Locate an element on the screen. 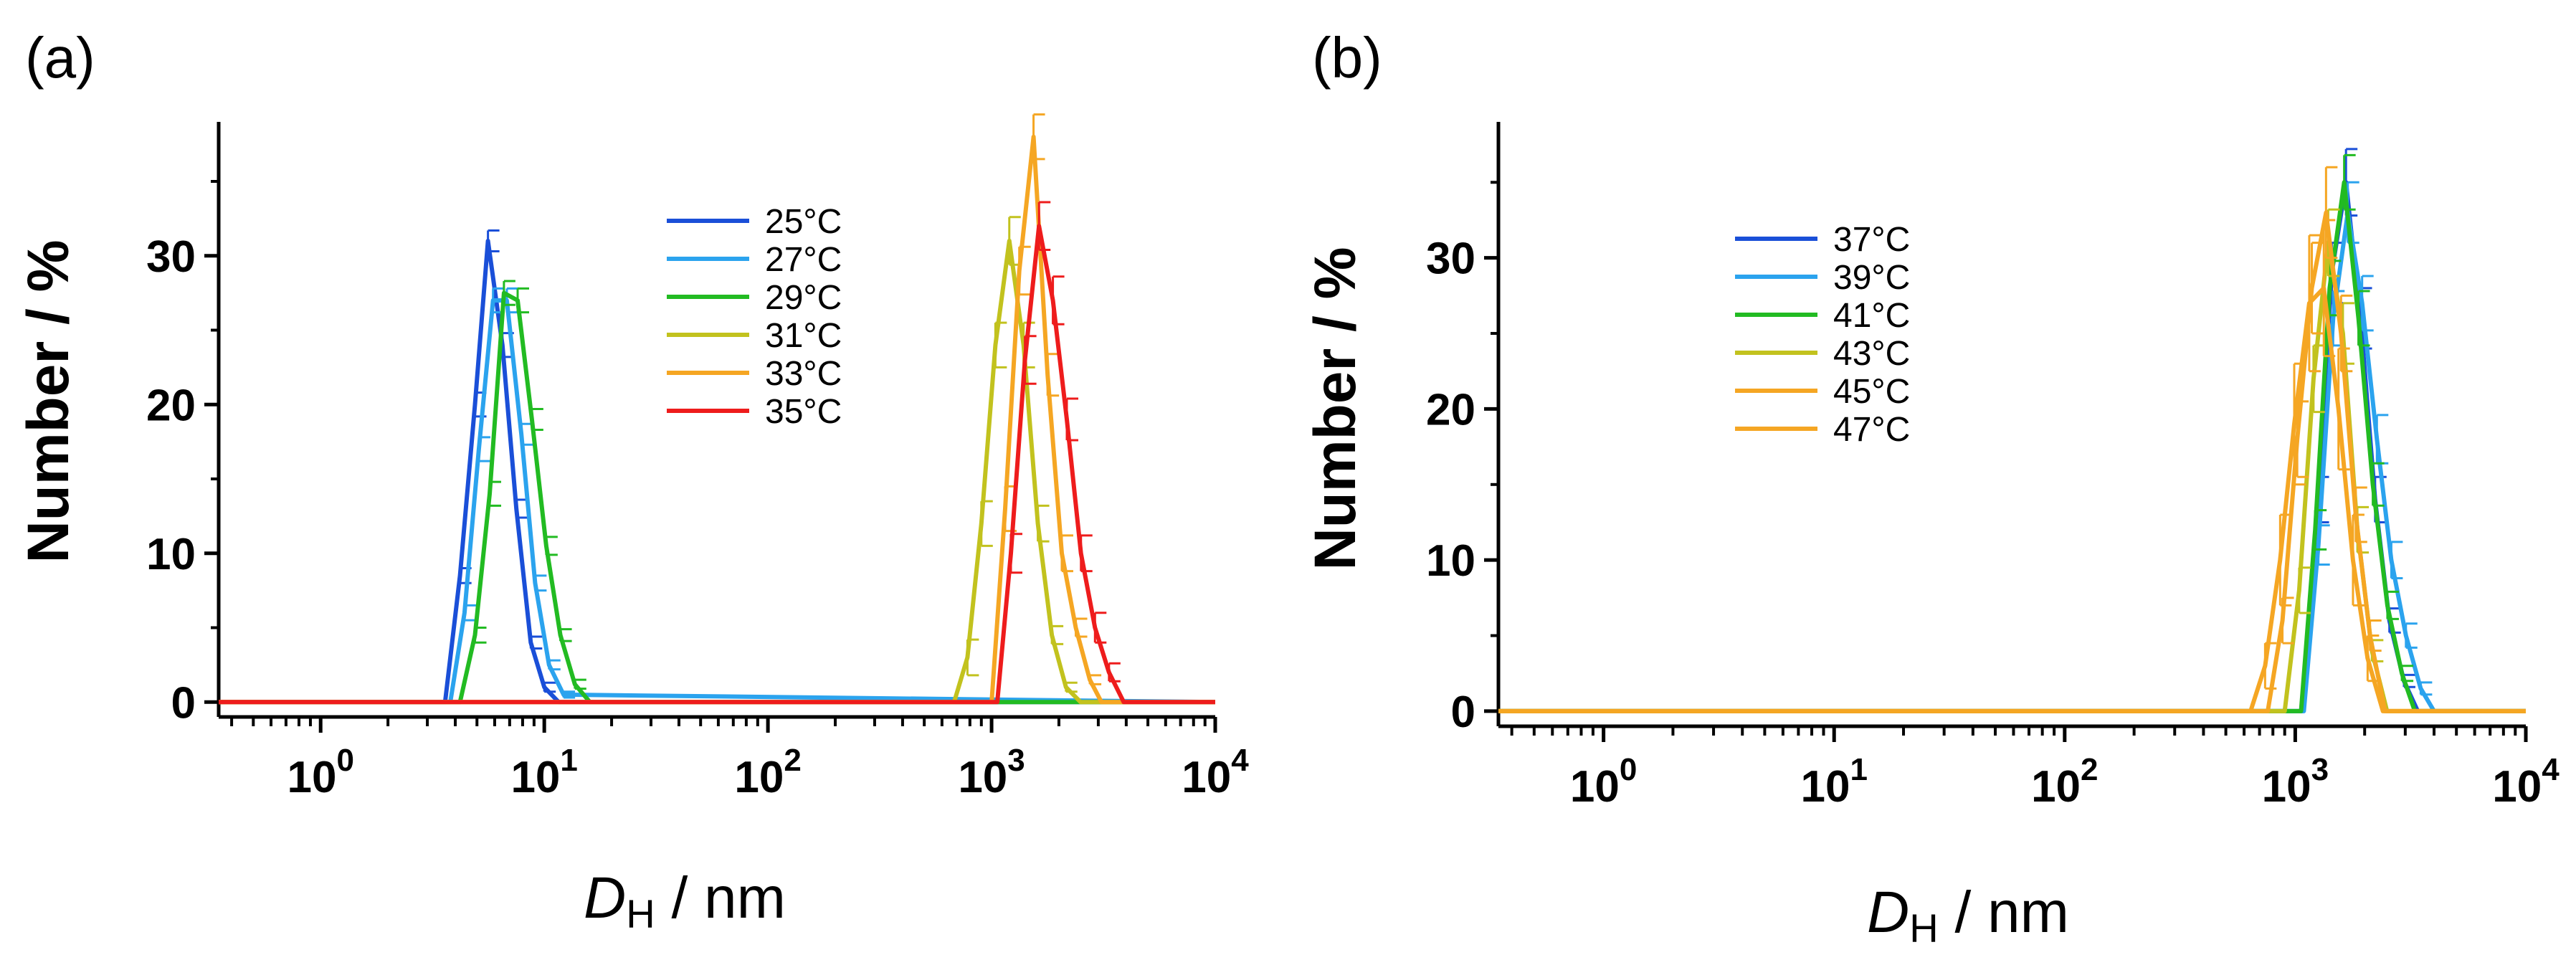 The width and height of the screenshot is (2576, 965). panel-label-b: (b) is located at coordinates (1347, 58).